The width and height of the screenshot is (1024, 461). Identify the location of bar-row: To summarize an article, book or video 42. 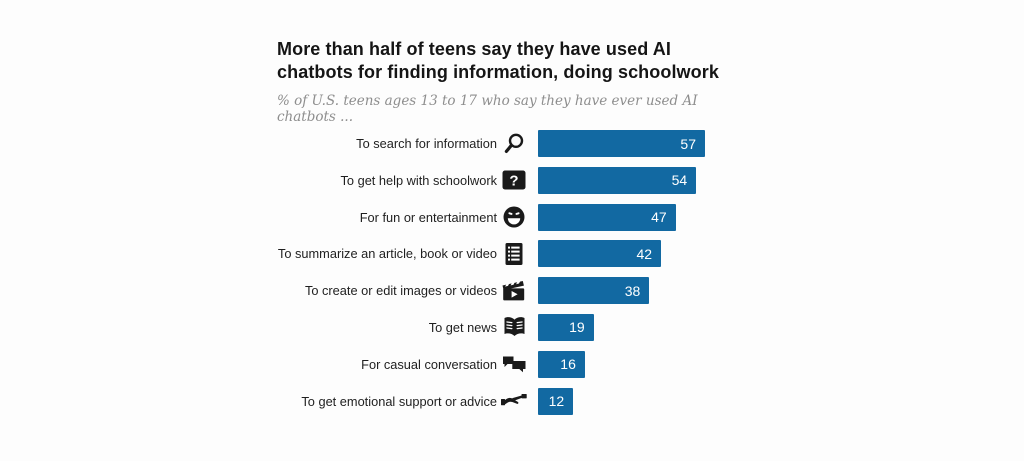
(491, 254).